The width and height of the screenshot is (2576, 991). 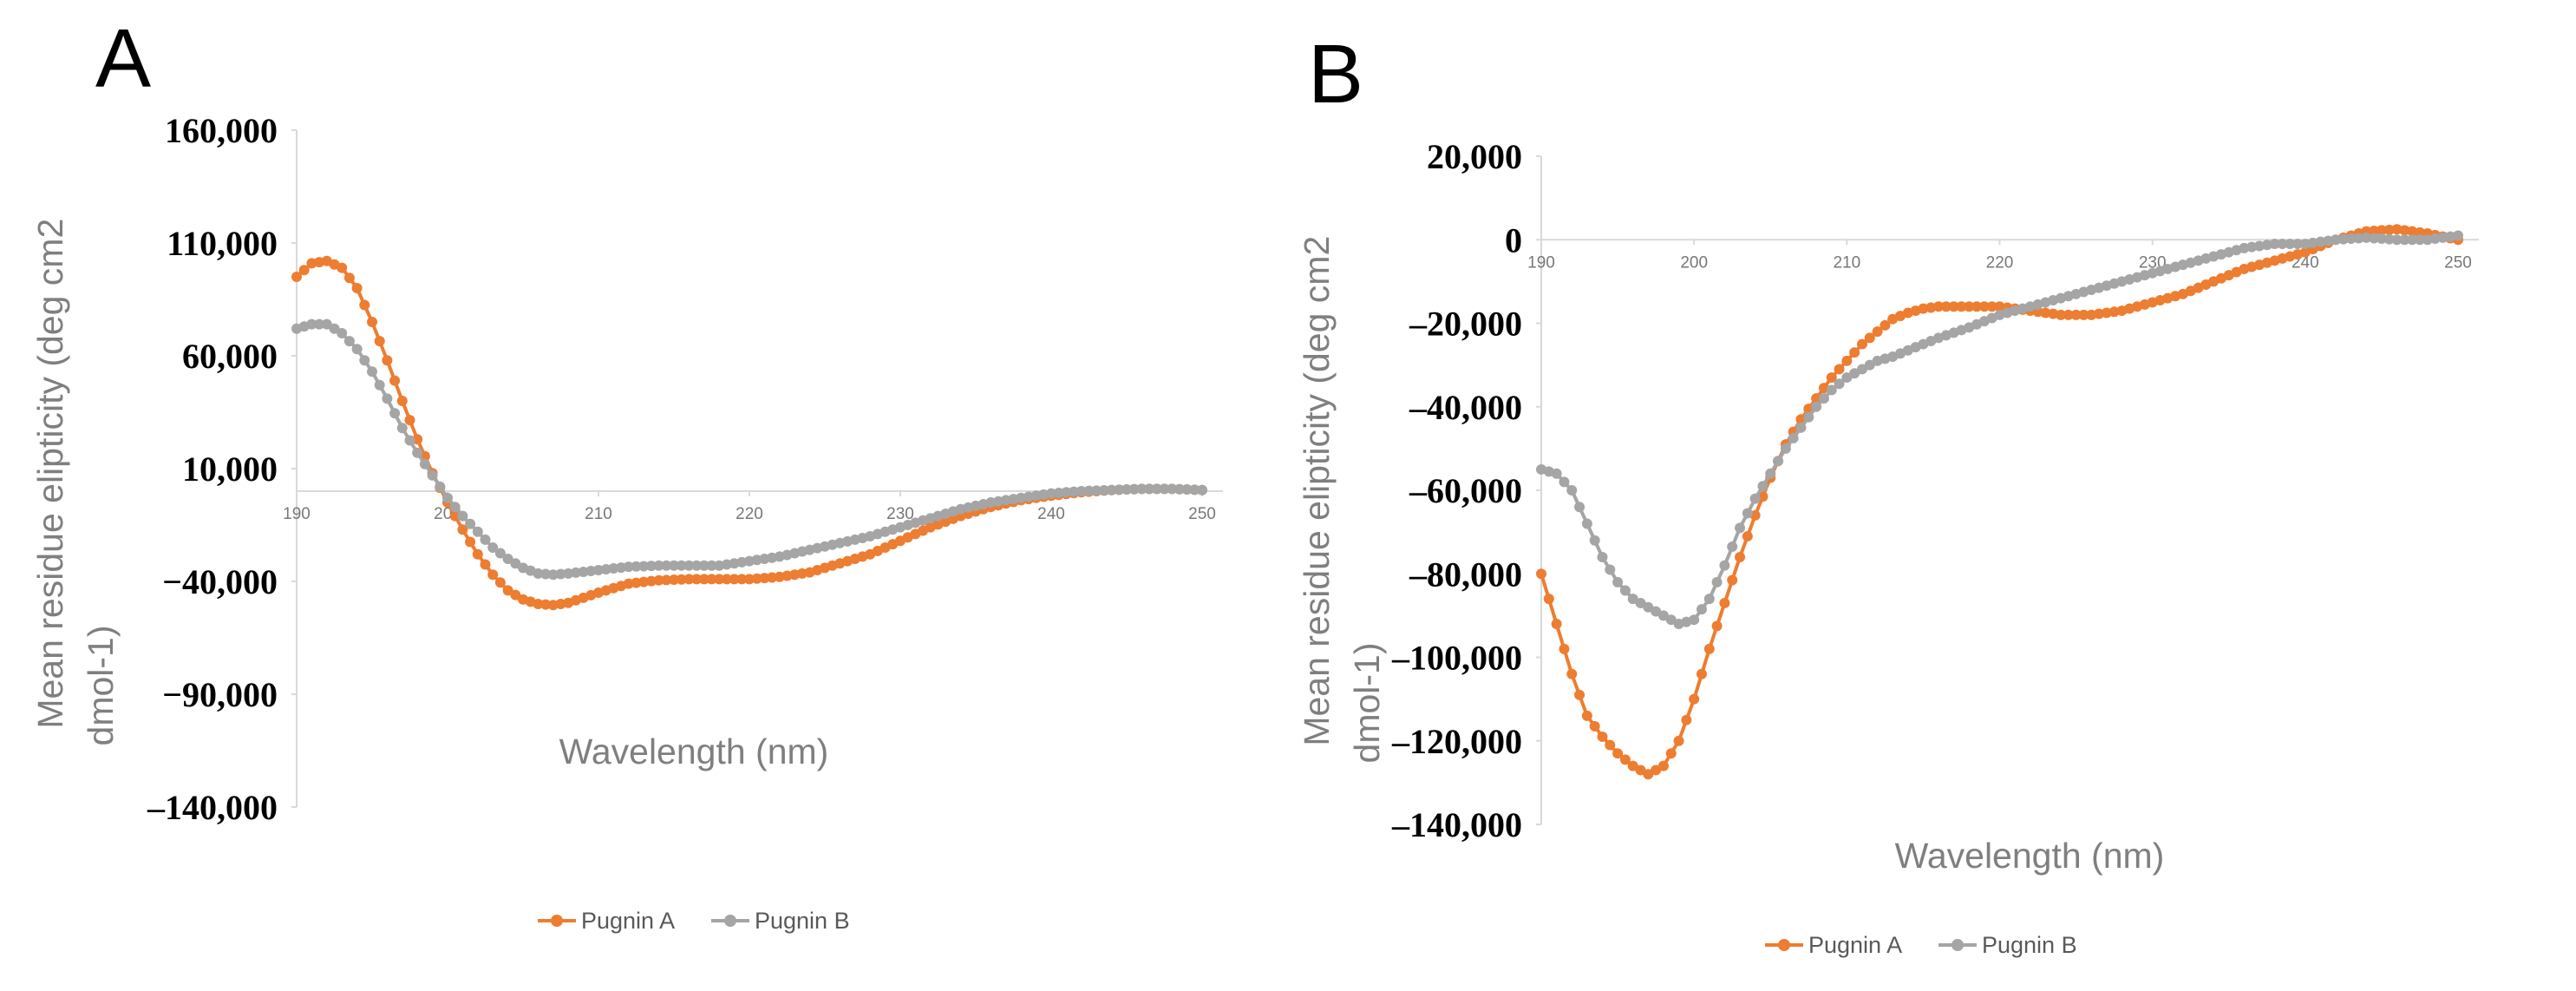 I want to click on panel-b-series-line-pugnin-b, so click(x=1999, y=429).